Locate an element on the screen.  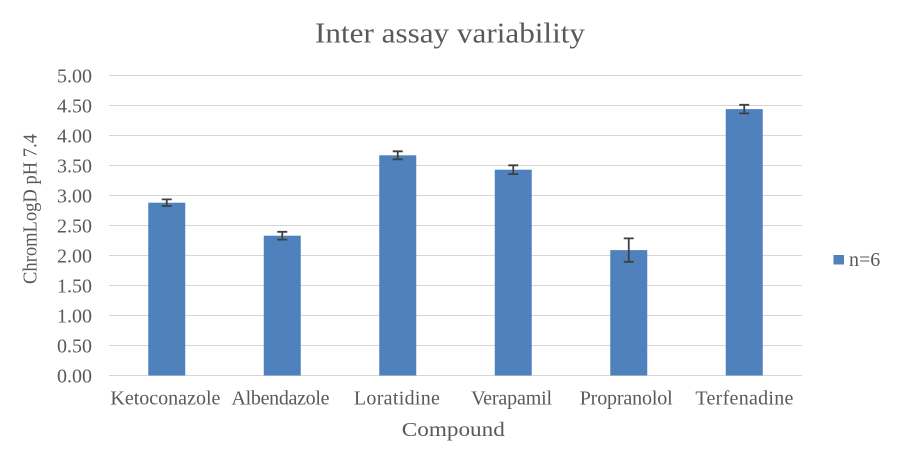
svg-text: 4.00 is located at coordinates (74, 137).